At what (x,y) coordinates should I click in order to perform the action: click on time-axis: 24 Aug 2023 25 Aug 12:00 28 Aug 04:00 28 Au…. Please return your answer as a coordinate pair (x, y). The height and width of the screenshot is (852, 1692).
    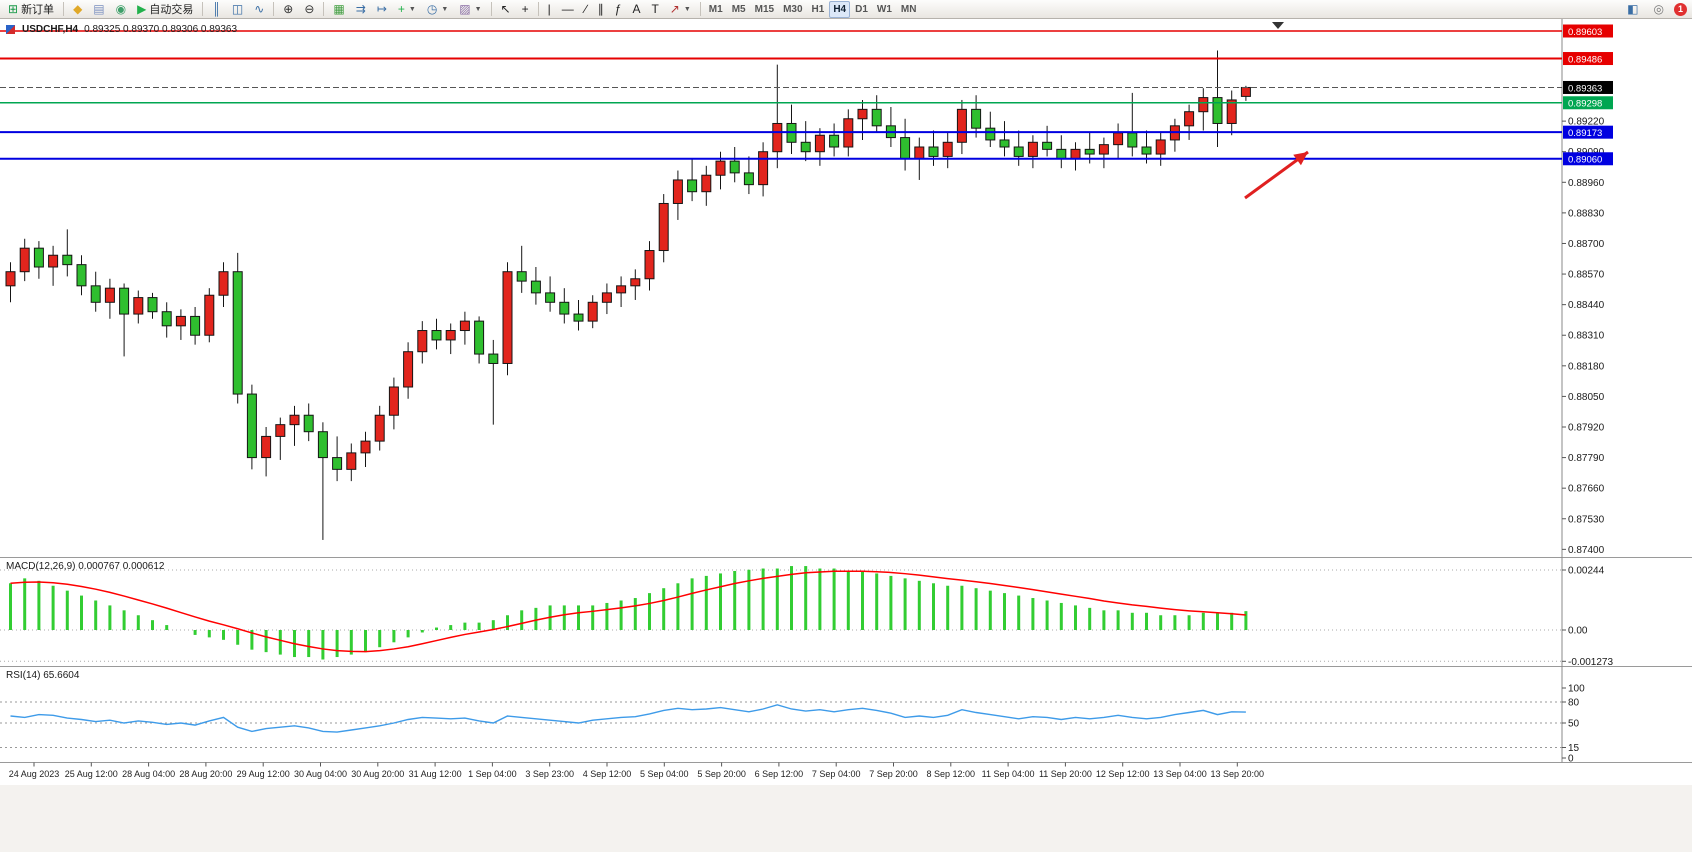
    Looking at the image, I should click on (636, 771).